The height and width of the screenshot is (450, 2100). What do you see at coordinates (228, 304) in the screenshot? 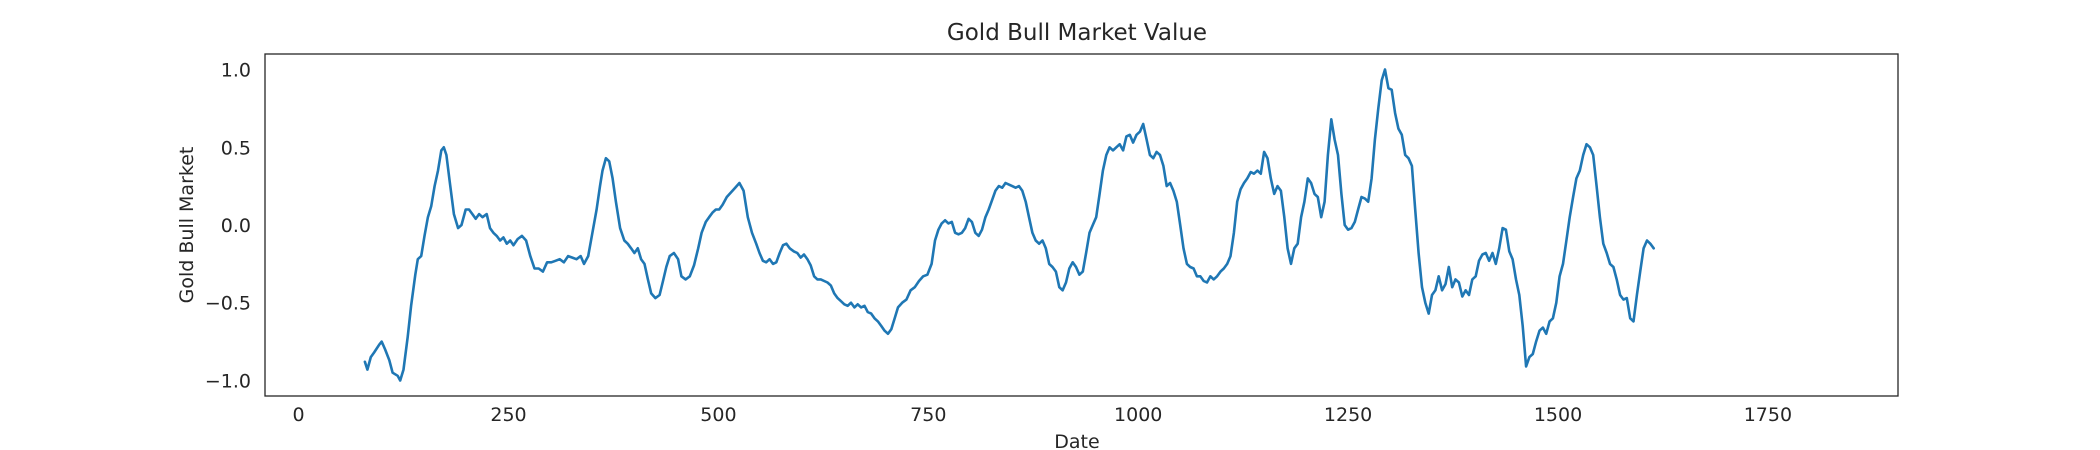
I see `y-tick-label: −0.5` at bounding box center [228, 304].